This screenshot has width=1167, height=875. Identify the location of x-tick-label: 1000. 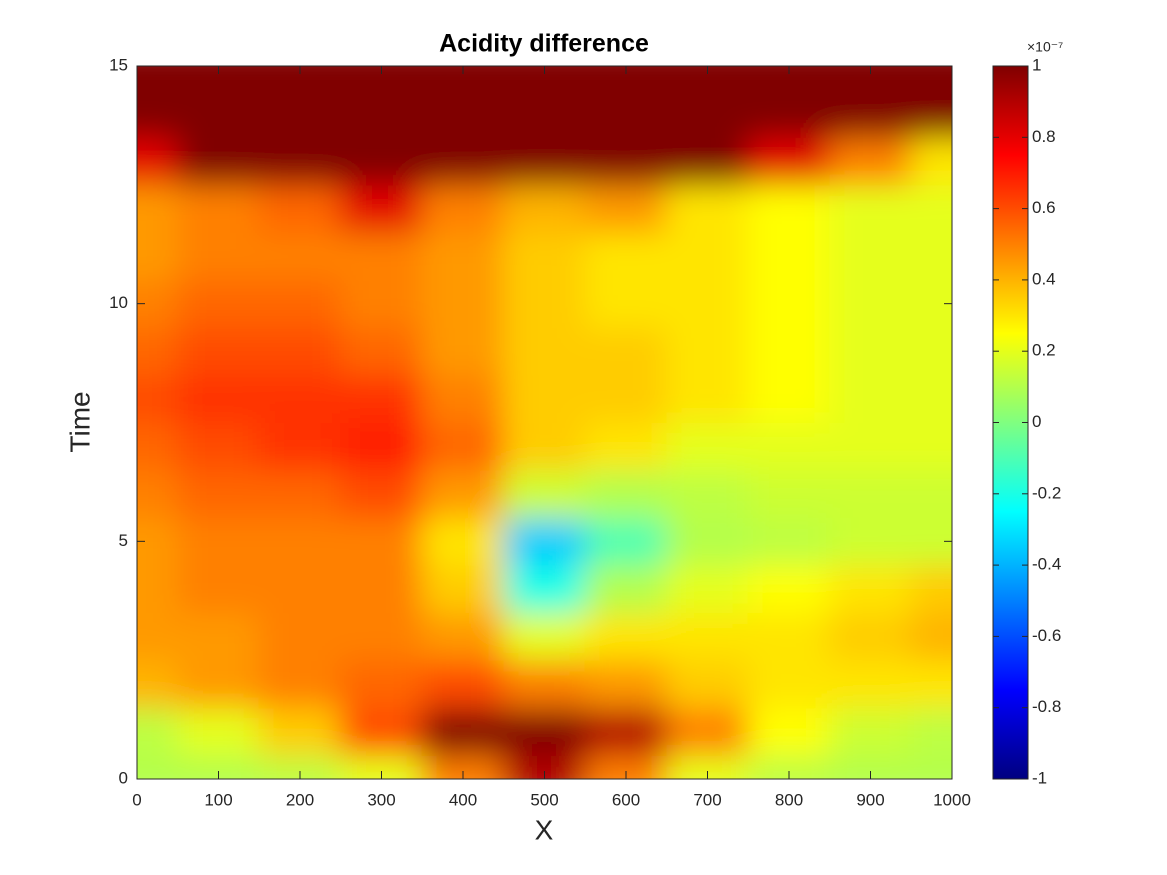
(952, 799).